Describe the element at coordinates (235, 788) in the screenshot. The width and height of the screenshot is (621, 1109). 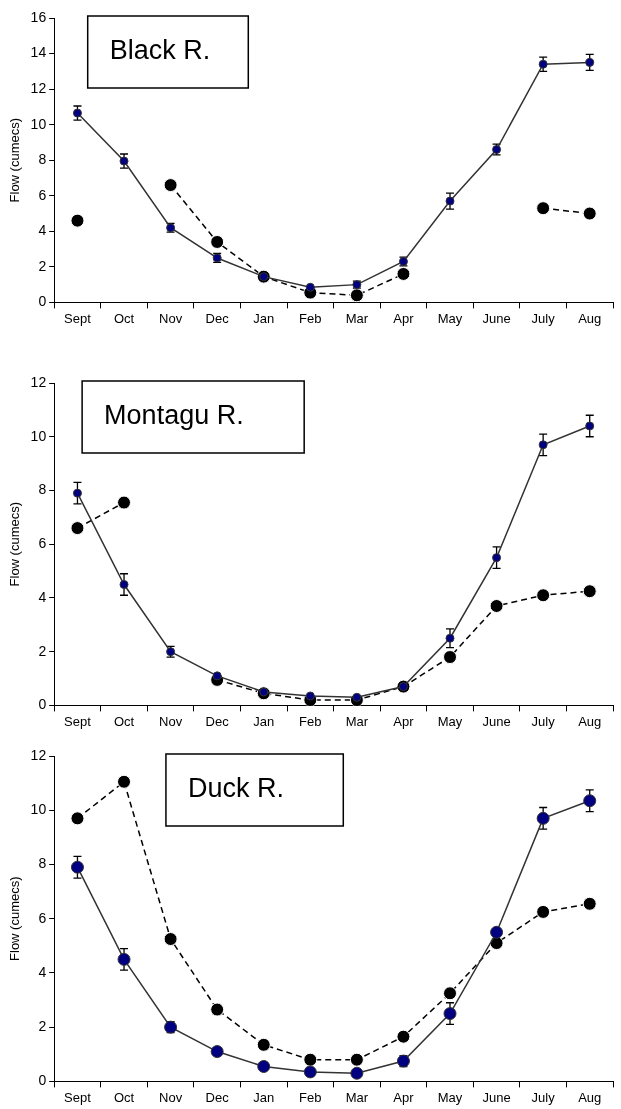
I see `text: Duck R.` at that location.